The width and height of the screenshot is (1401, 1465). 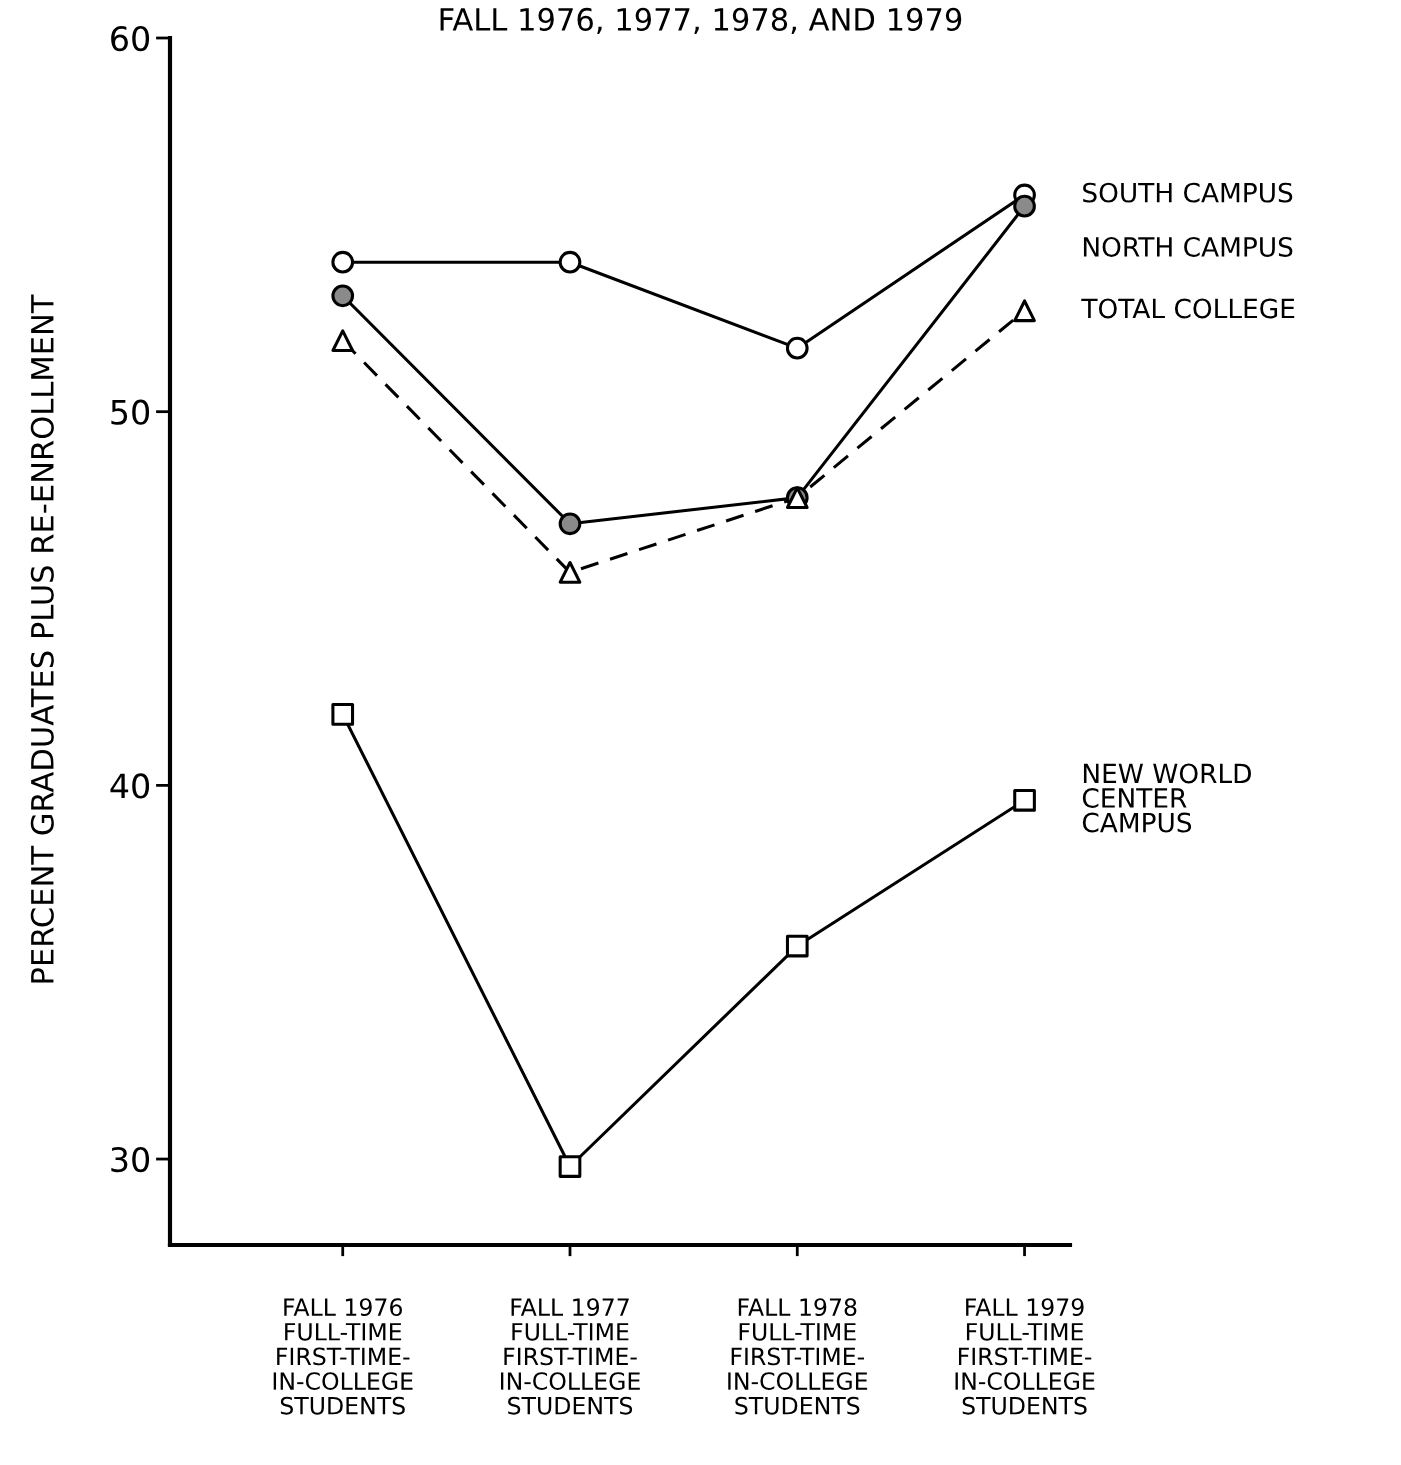 What do you see at coordinates (130, 412) in the screenshot?
I see `y-tick-label: 50` at bounding box center [130, 412].